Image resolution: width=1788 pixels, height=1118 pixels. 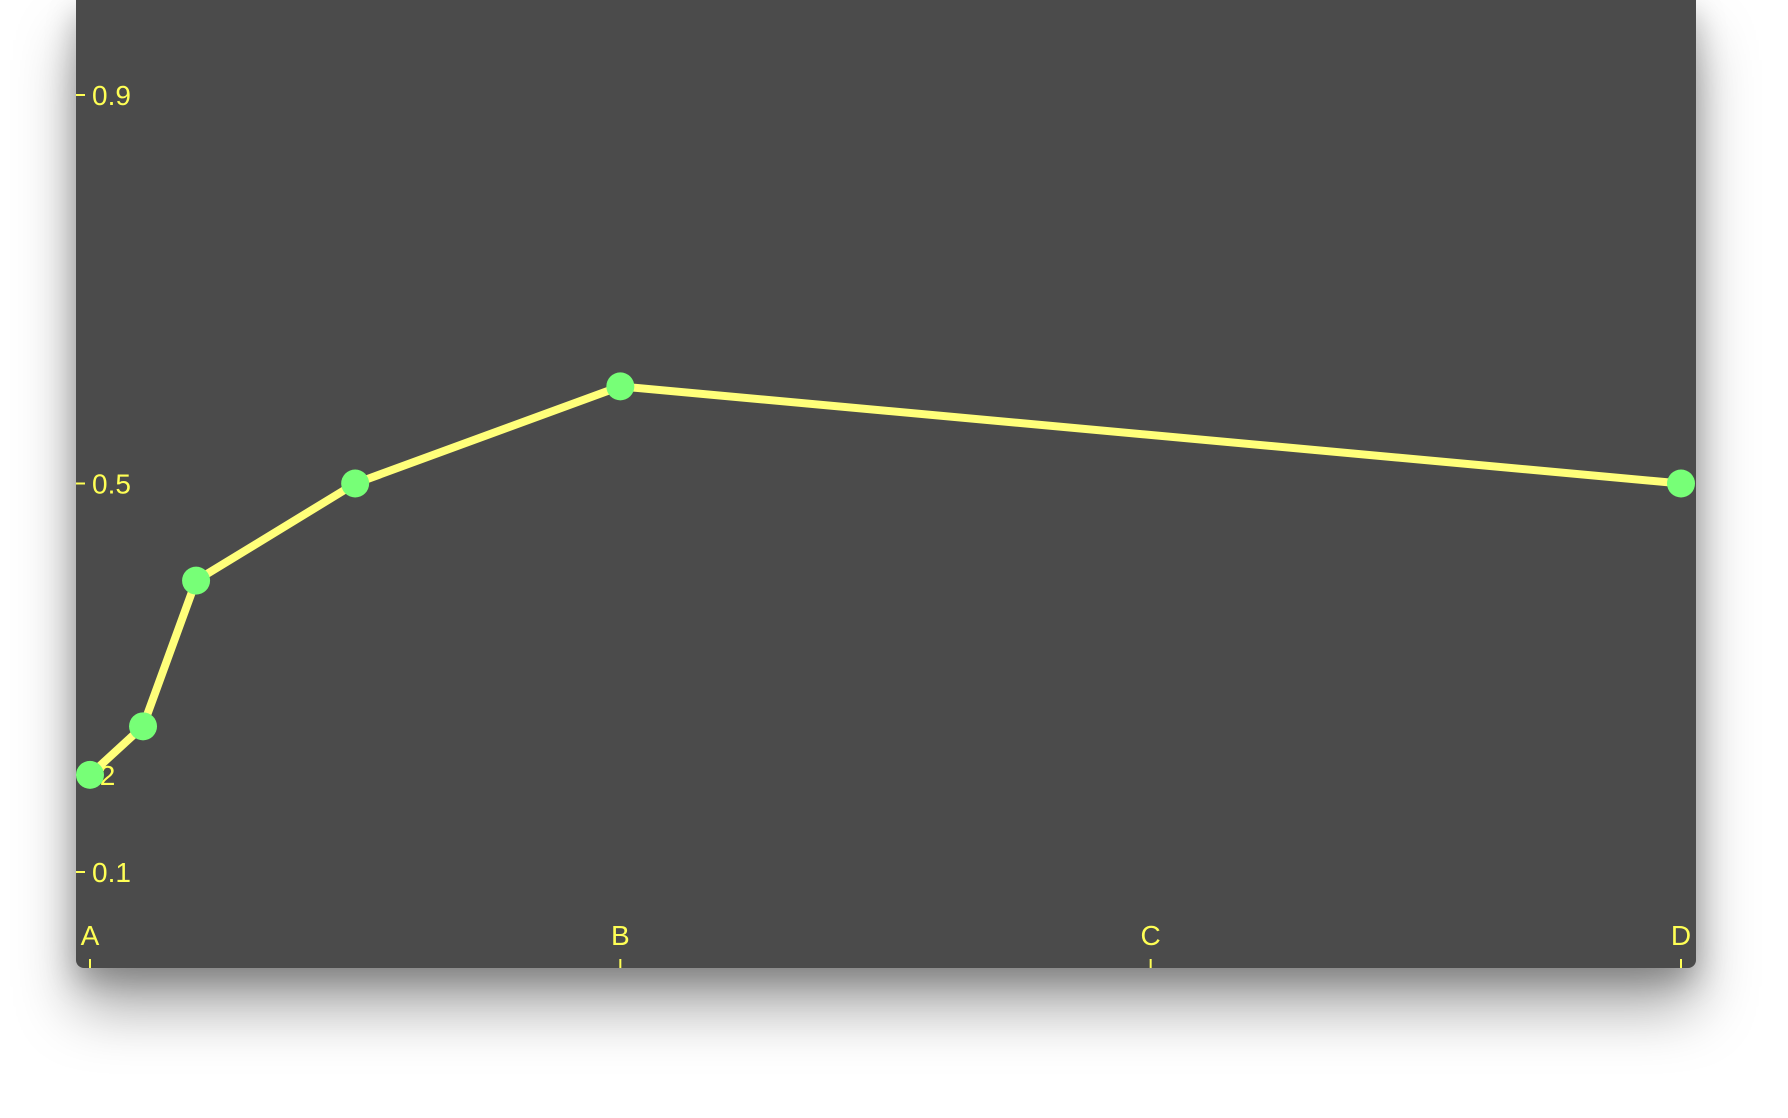 I want to click on y-tick-label: 0.1, so click(x=111, y=872).